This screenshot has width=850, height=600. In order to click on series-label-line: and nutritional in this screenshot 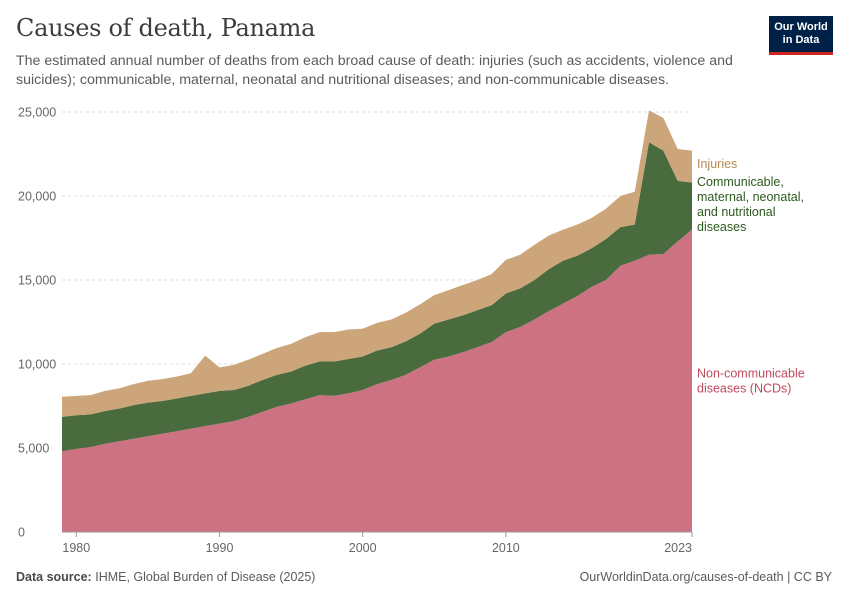, I will do `click(736, 212)`.